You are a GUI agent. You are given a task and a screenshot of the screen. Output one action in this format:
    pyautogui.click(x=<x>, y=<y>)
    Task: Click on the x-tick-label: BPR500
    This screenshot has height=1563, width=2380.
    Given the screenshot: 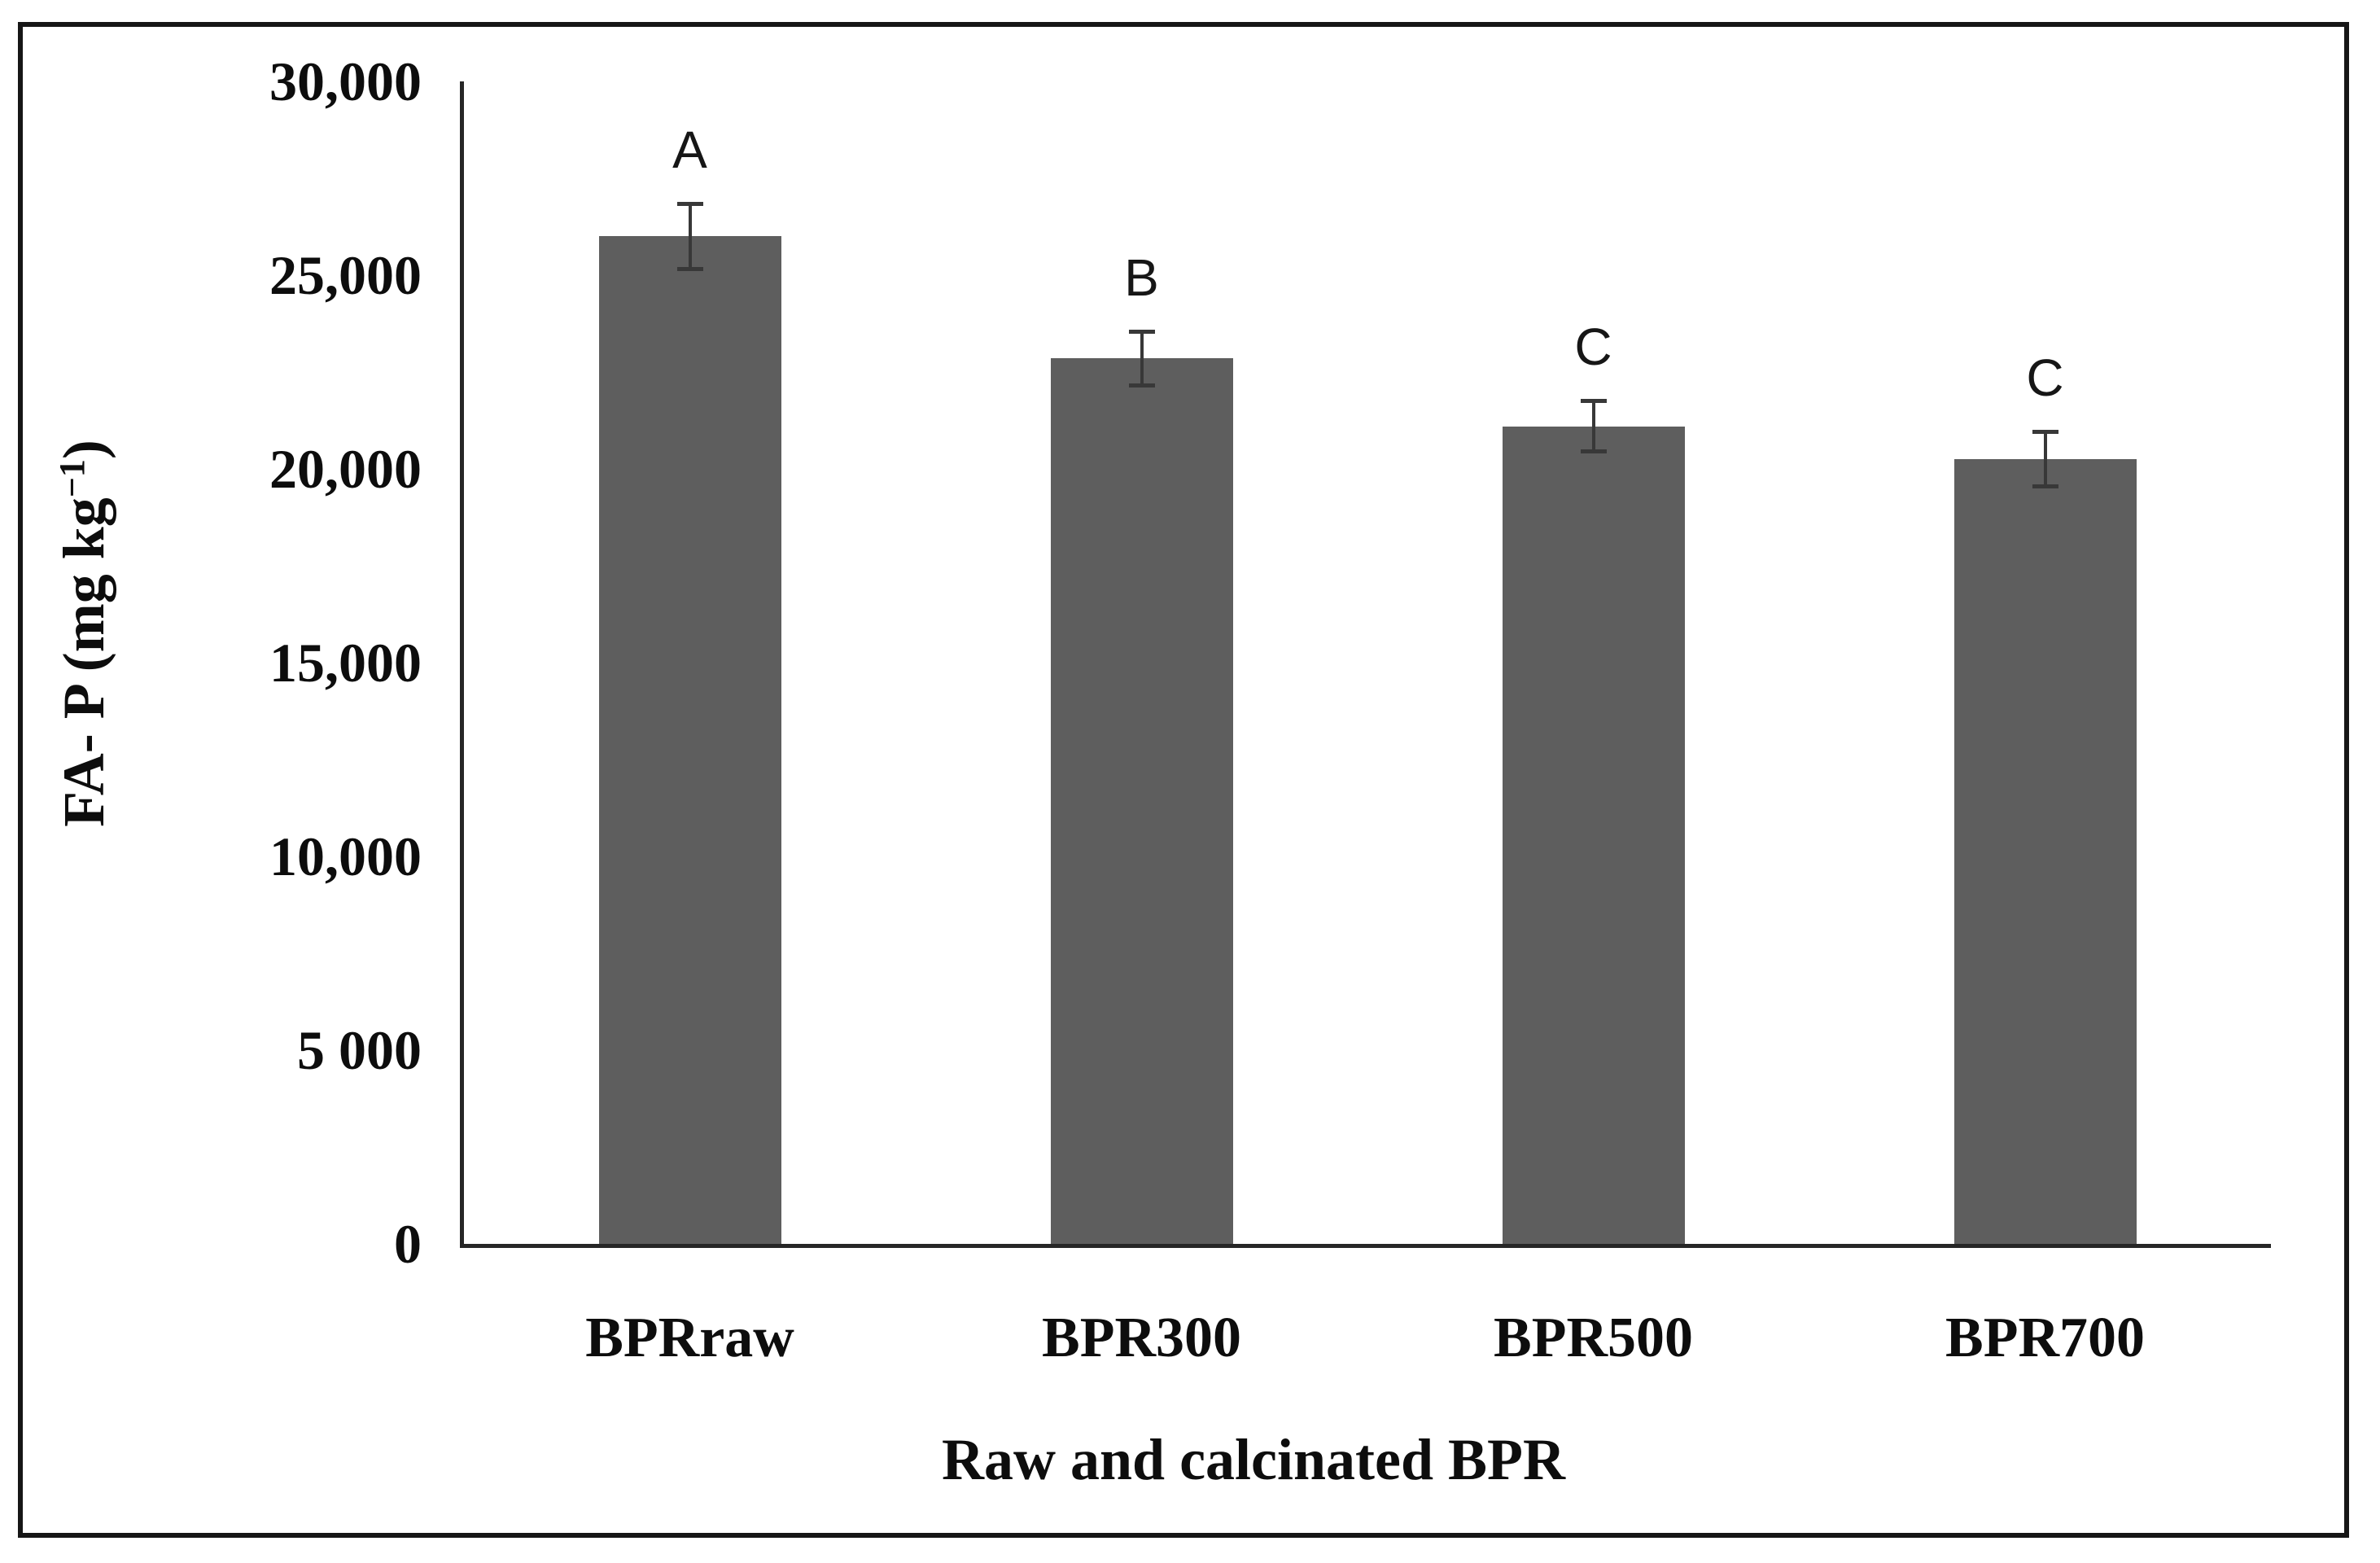 What is the action you would take?
    pyautogui.click(x=1593, y=1338)
    